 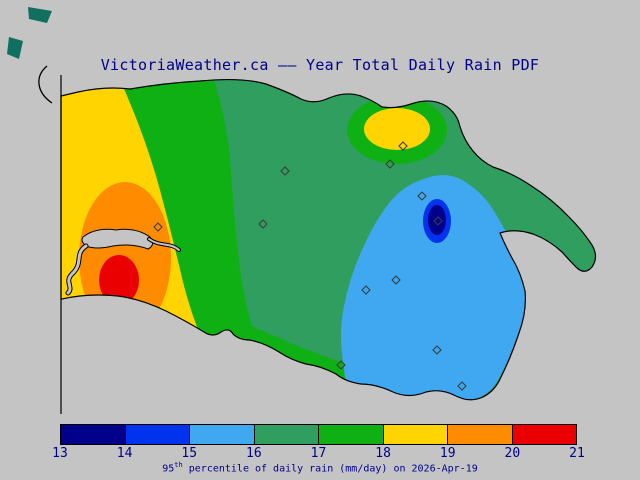 I want to click on colorbar-tick-18: 18, so click(x=383, y=453).